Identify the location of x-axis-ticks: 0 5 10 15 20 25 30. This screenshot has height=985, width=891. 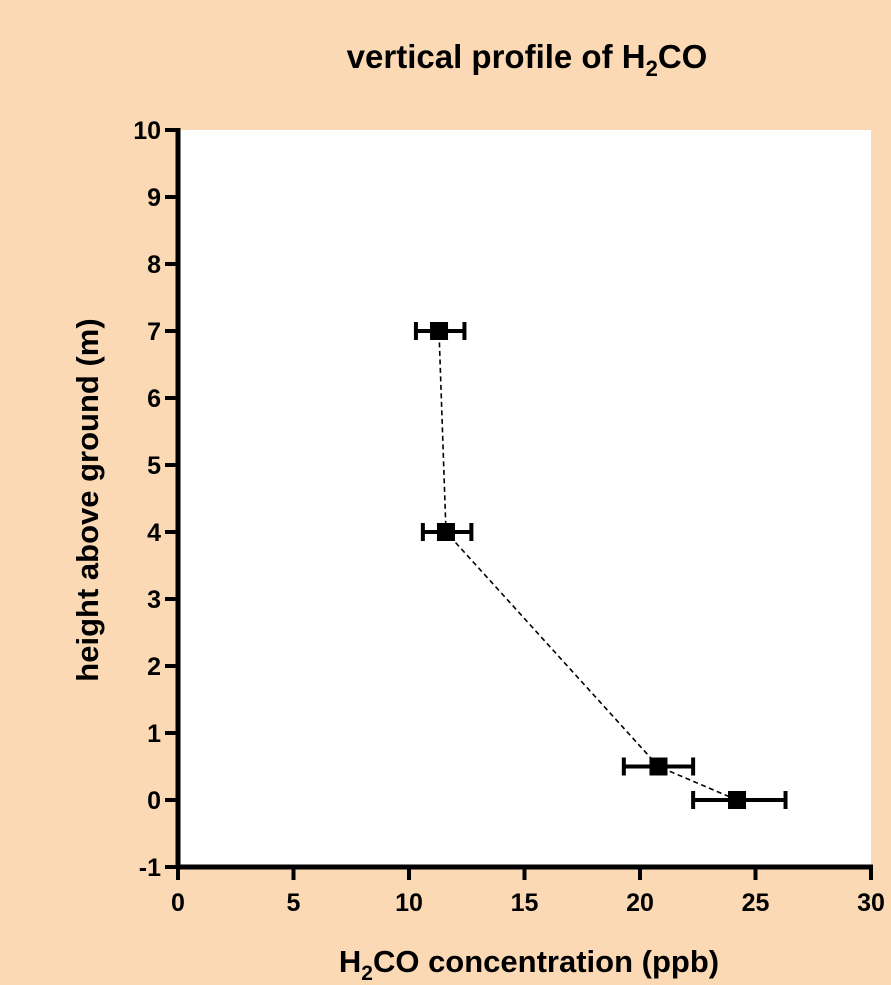
(528, 892).